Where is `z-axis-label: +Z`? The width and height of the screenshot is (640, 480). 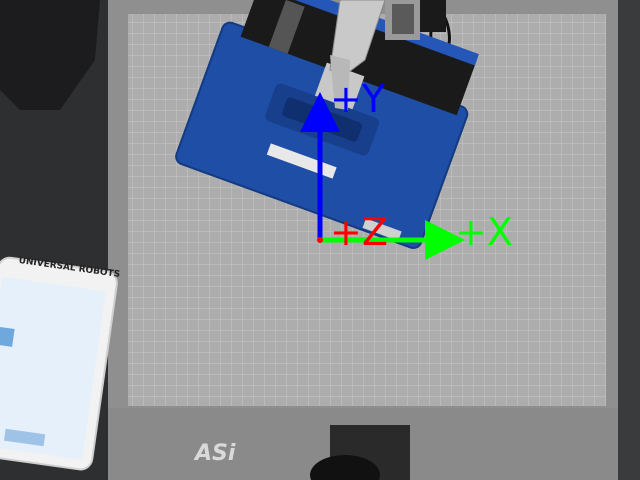 z-axis-label: +Z is located at coordinates (359, 232).